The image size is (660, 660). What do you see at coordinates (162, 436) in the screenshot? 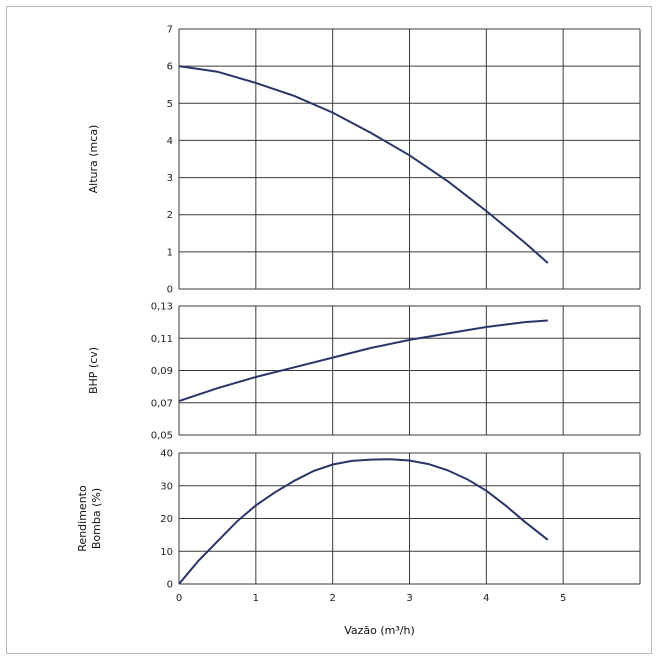
I see `y-tick-label: 0,05` at bounding box center [162, 436].